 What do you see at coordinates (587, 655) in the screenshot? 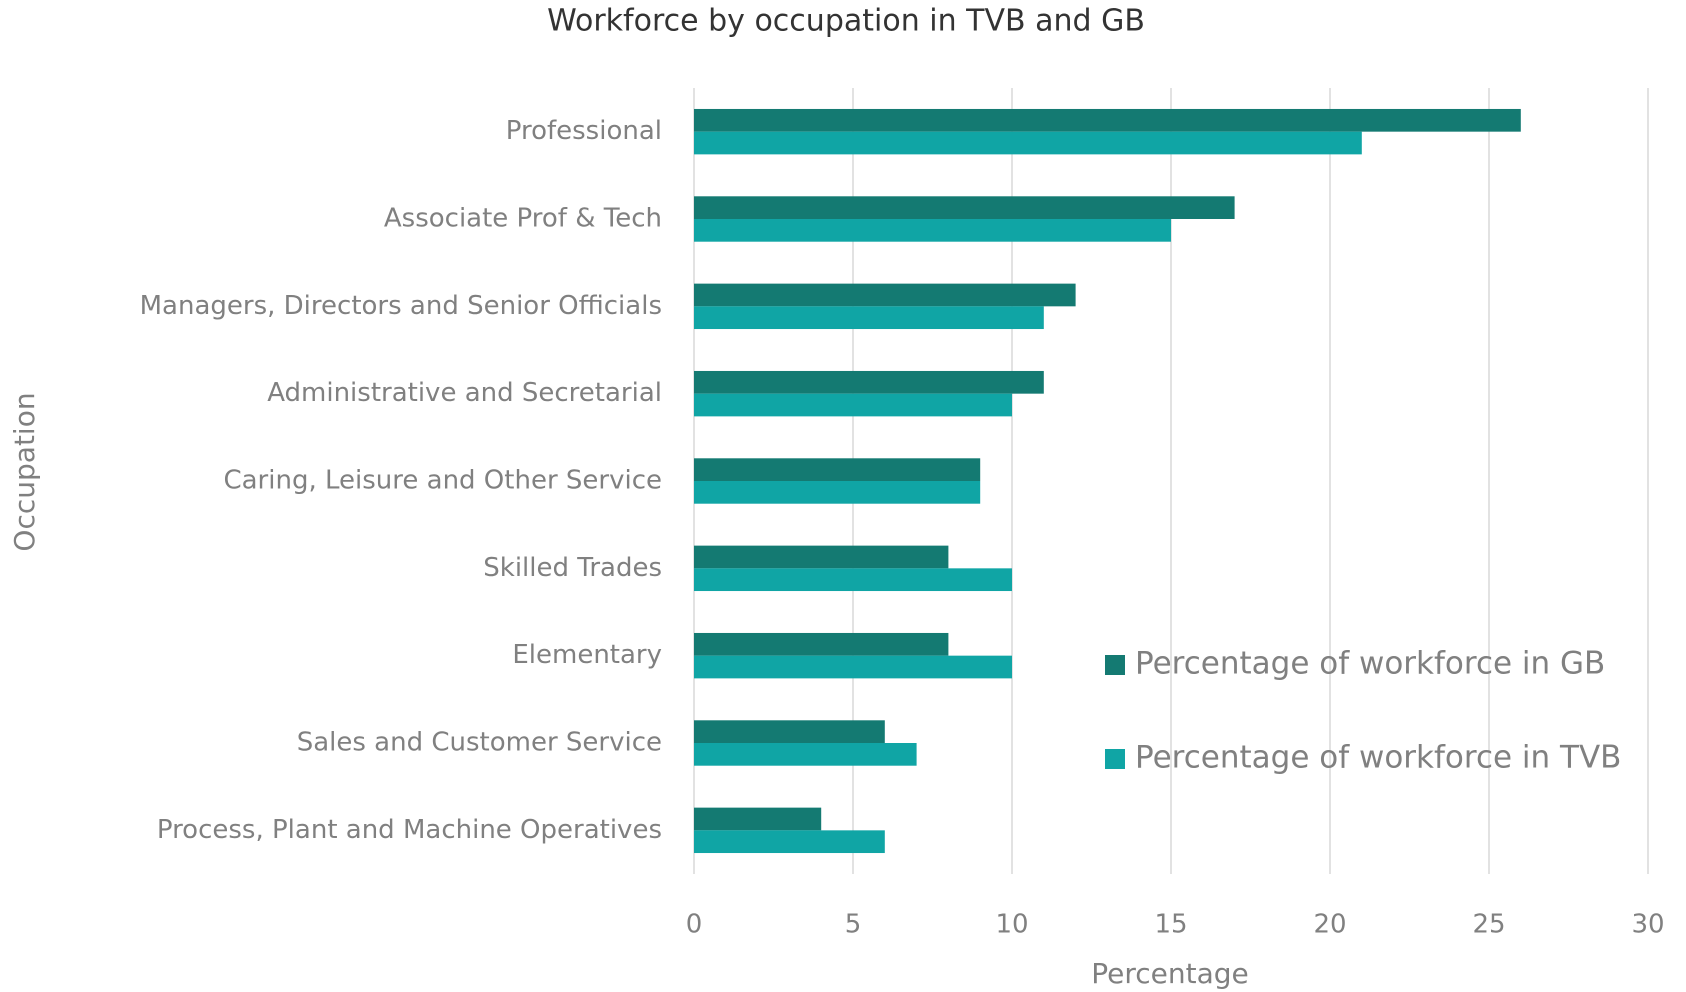
I see `y-tick-label: Elementary` at bounding box center [587, 655].